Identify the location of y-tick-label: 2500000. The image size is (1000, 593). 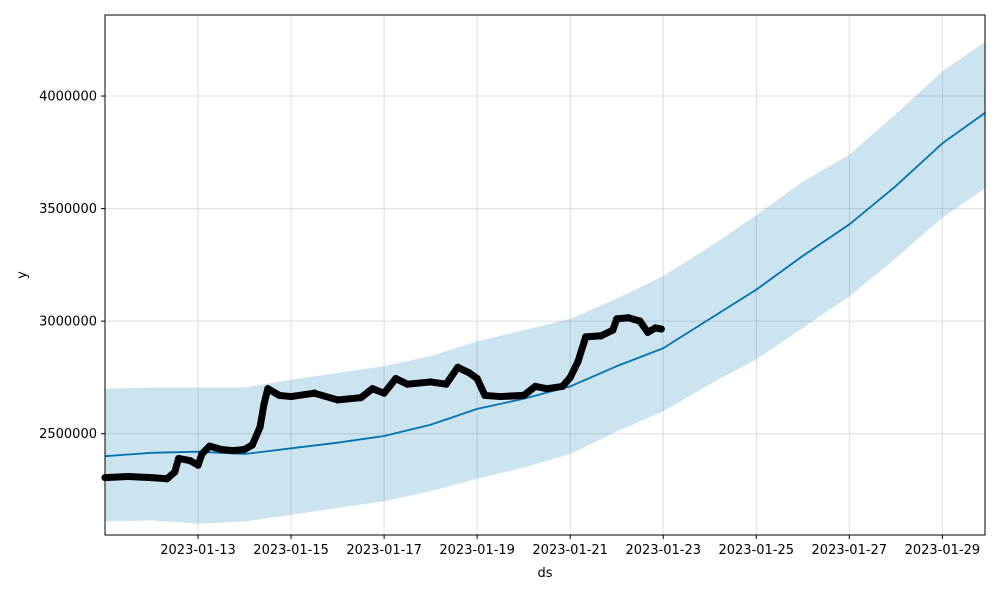
(68, 434).